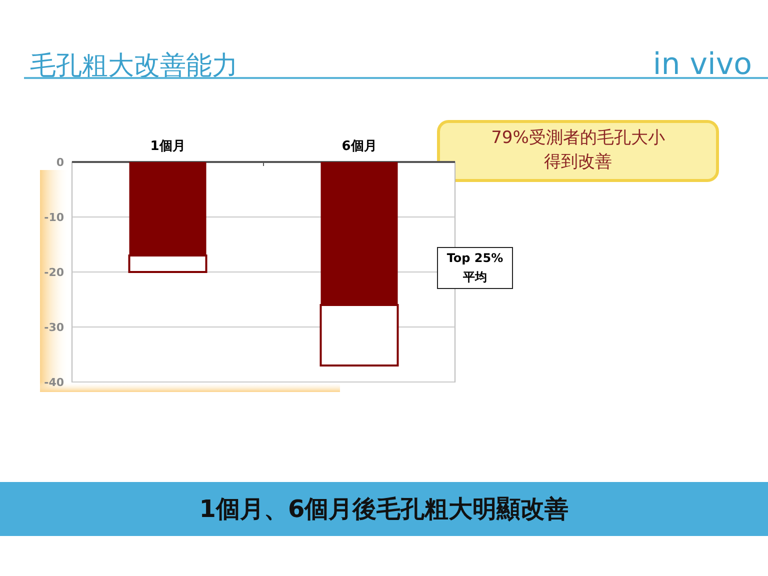 The image size is (768, 576). What do you see at coordinates (168, 146) in the screenshot?
I see `x-tick-label: 1個月` at bounding box center [168, 146].